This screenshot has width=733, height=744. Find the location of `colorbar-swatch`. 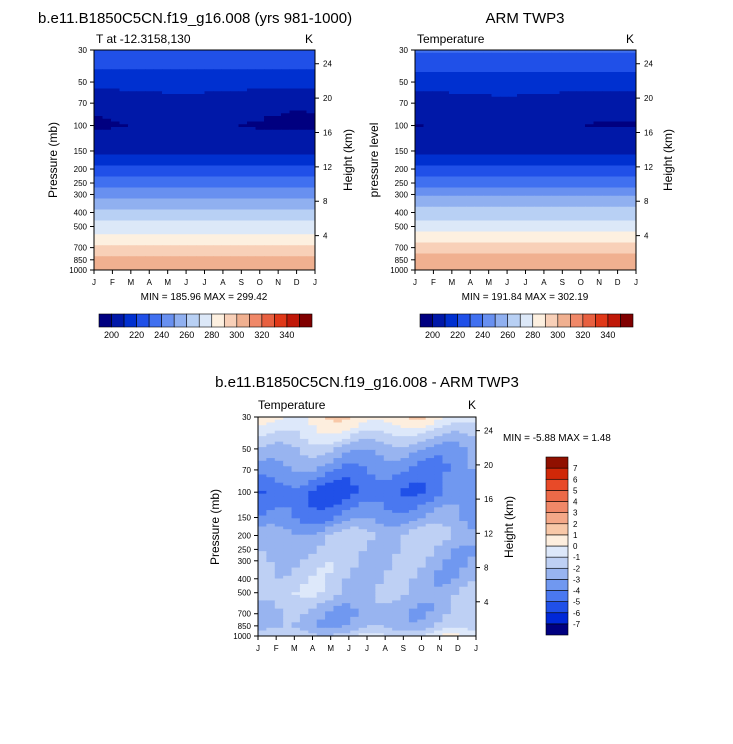

colorbar-swatch is located at coordinates (218, 320).